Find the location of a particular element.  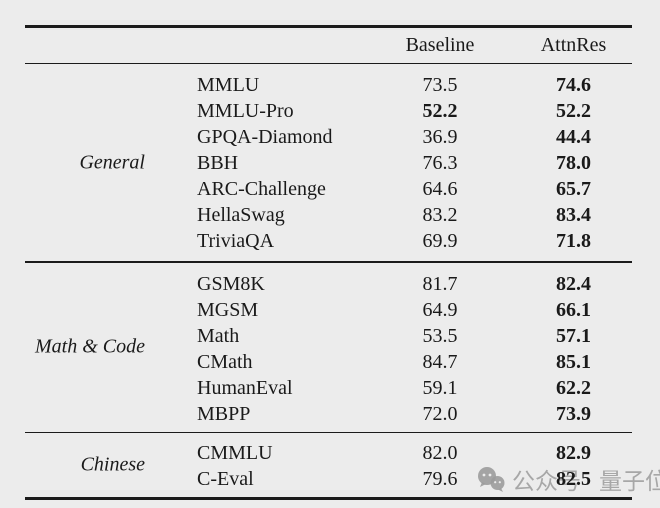

table-row: HumanEval 59.1 62.2 is located at coordinates (328, 388).